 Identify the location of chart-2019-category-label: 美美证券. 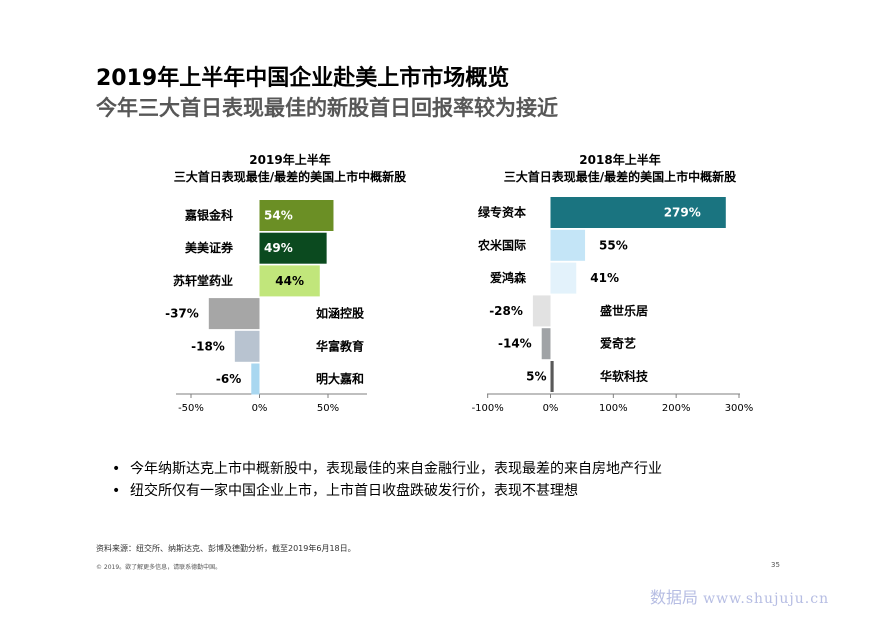
(209, 247).